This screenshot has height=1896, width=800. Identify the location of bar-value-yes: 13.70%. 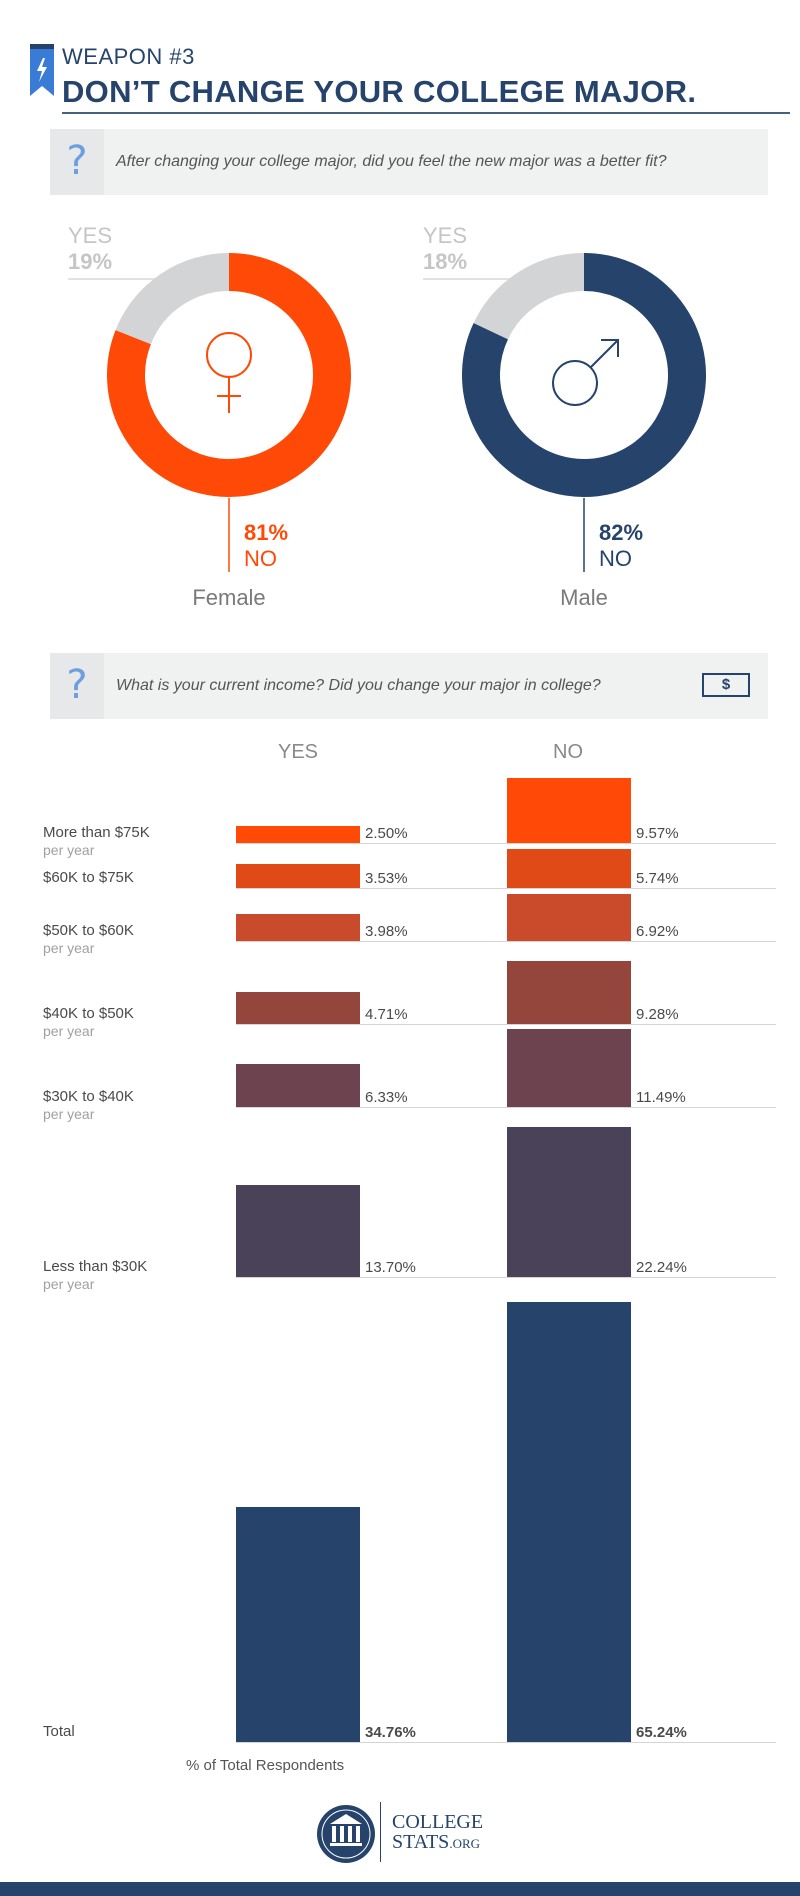
(390, 1267).